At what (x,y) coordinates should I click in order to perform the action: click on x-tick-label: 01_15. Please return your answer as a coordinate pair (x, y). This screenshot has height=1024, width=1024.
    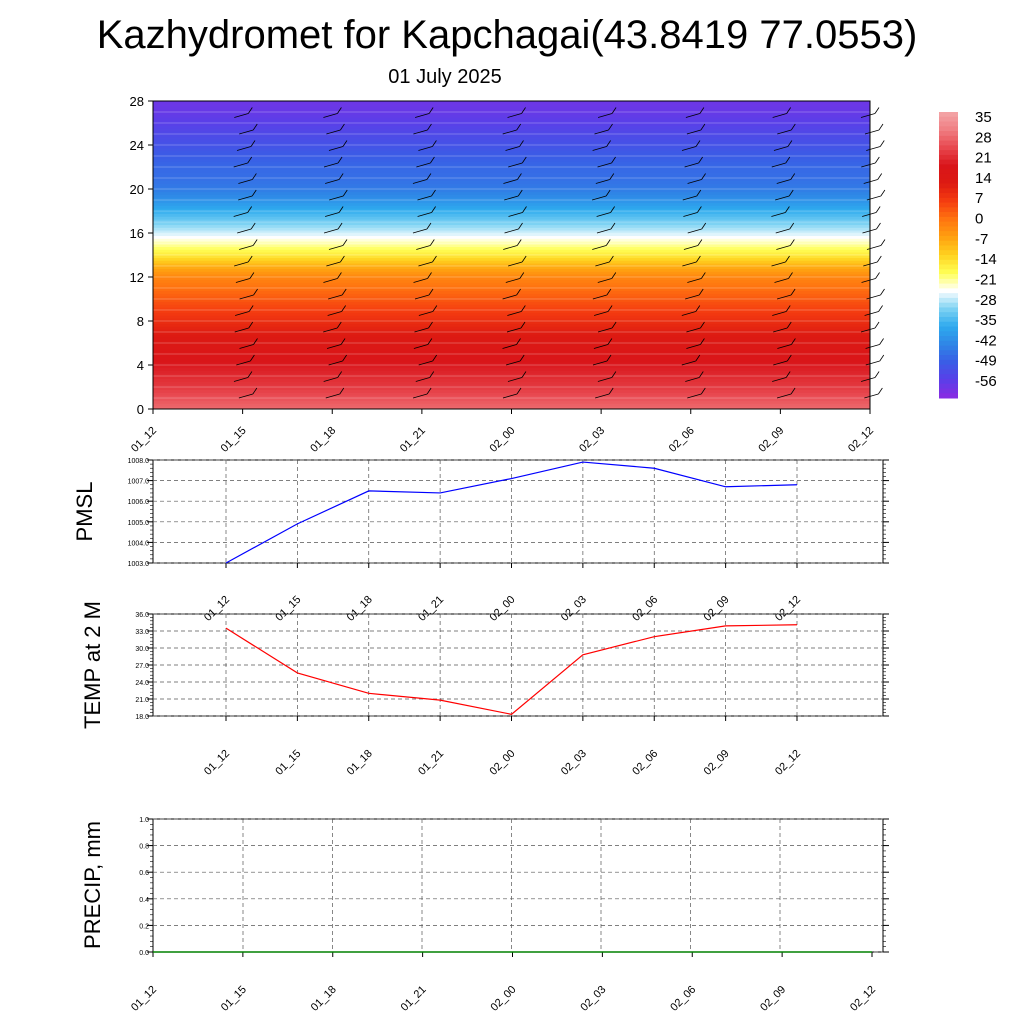
    Looking at the image, I should click on (234, 440).